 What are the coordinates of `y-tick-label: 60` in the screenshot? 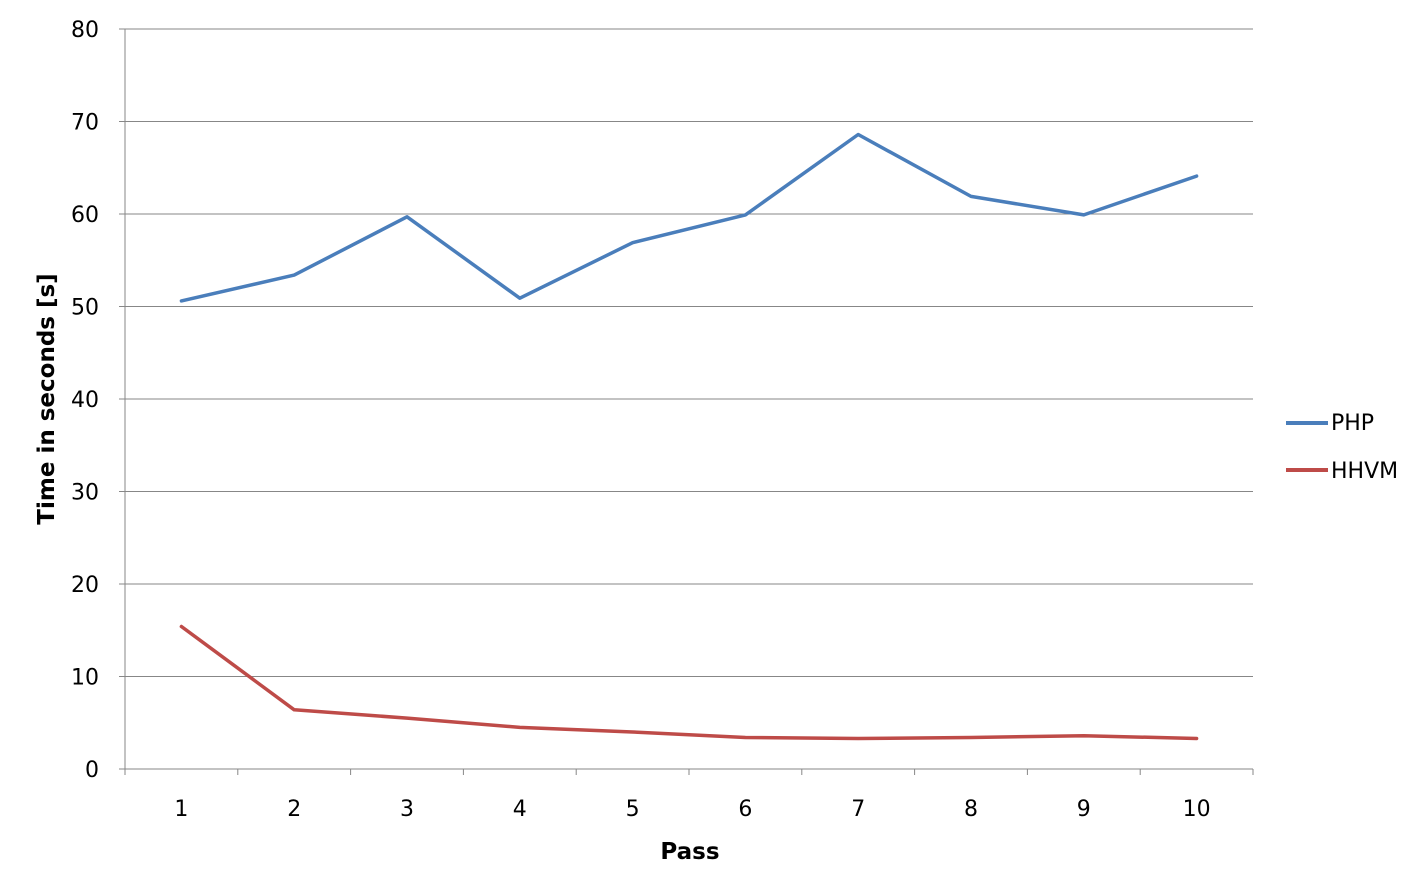 It's located at (85, 215).